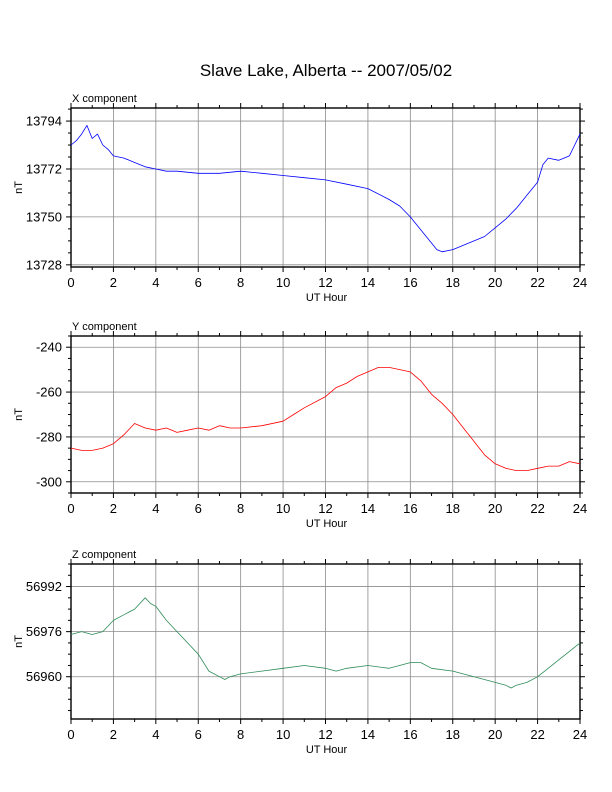  I want to click on z-component-series-line, so click(325, 643).